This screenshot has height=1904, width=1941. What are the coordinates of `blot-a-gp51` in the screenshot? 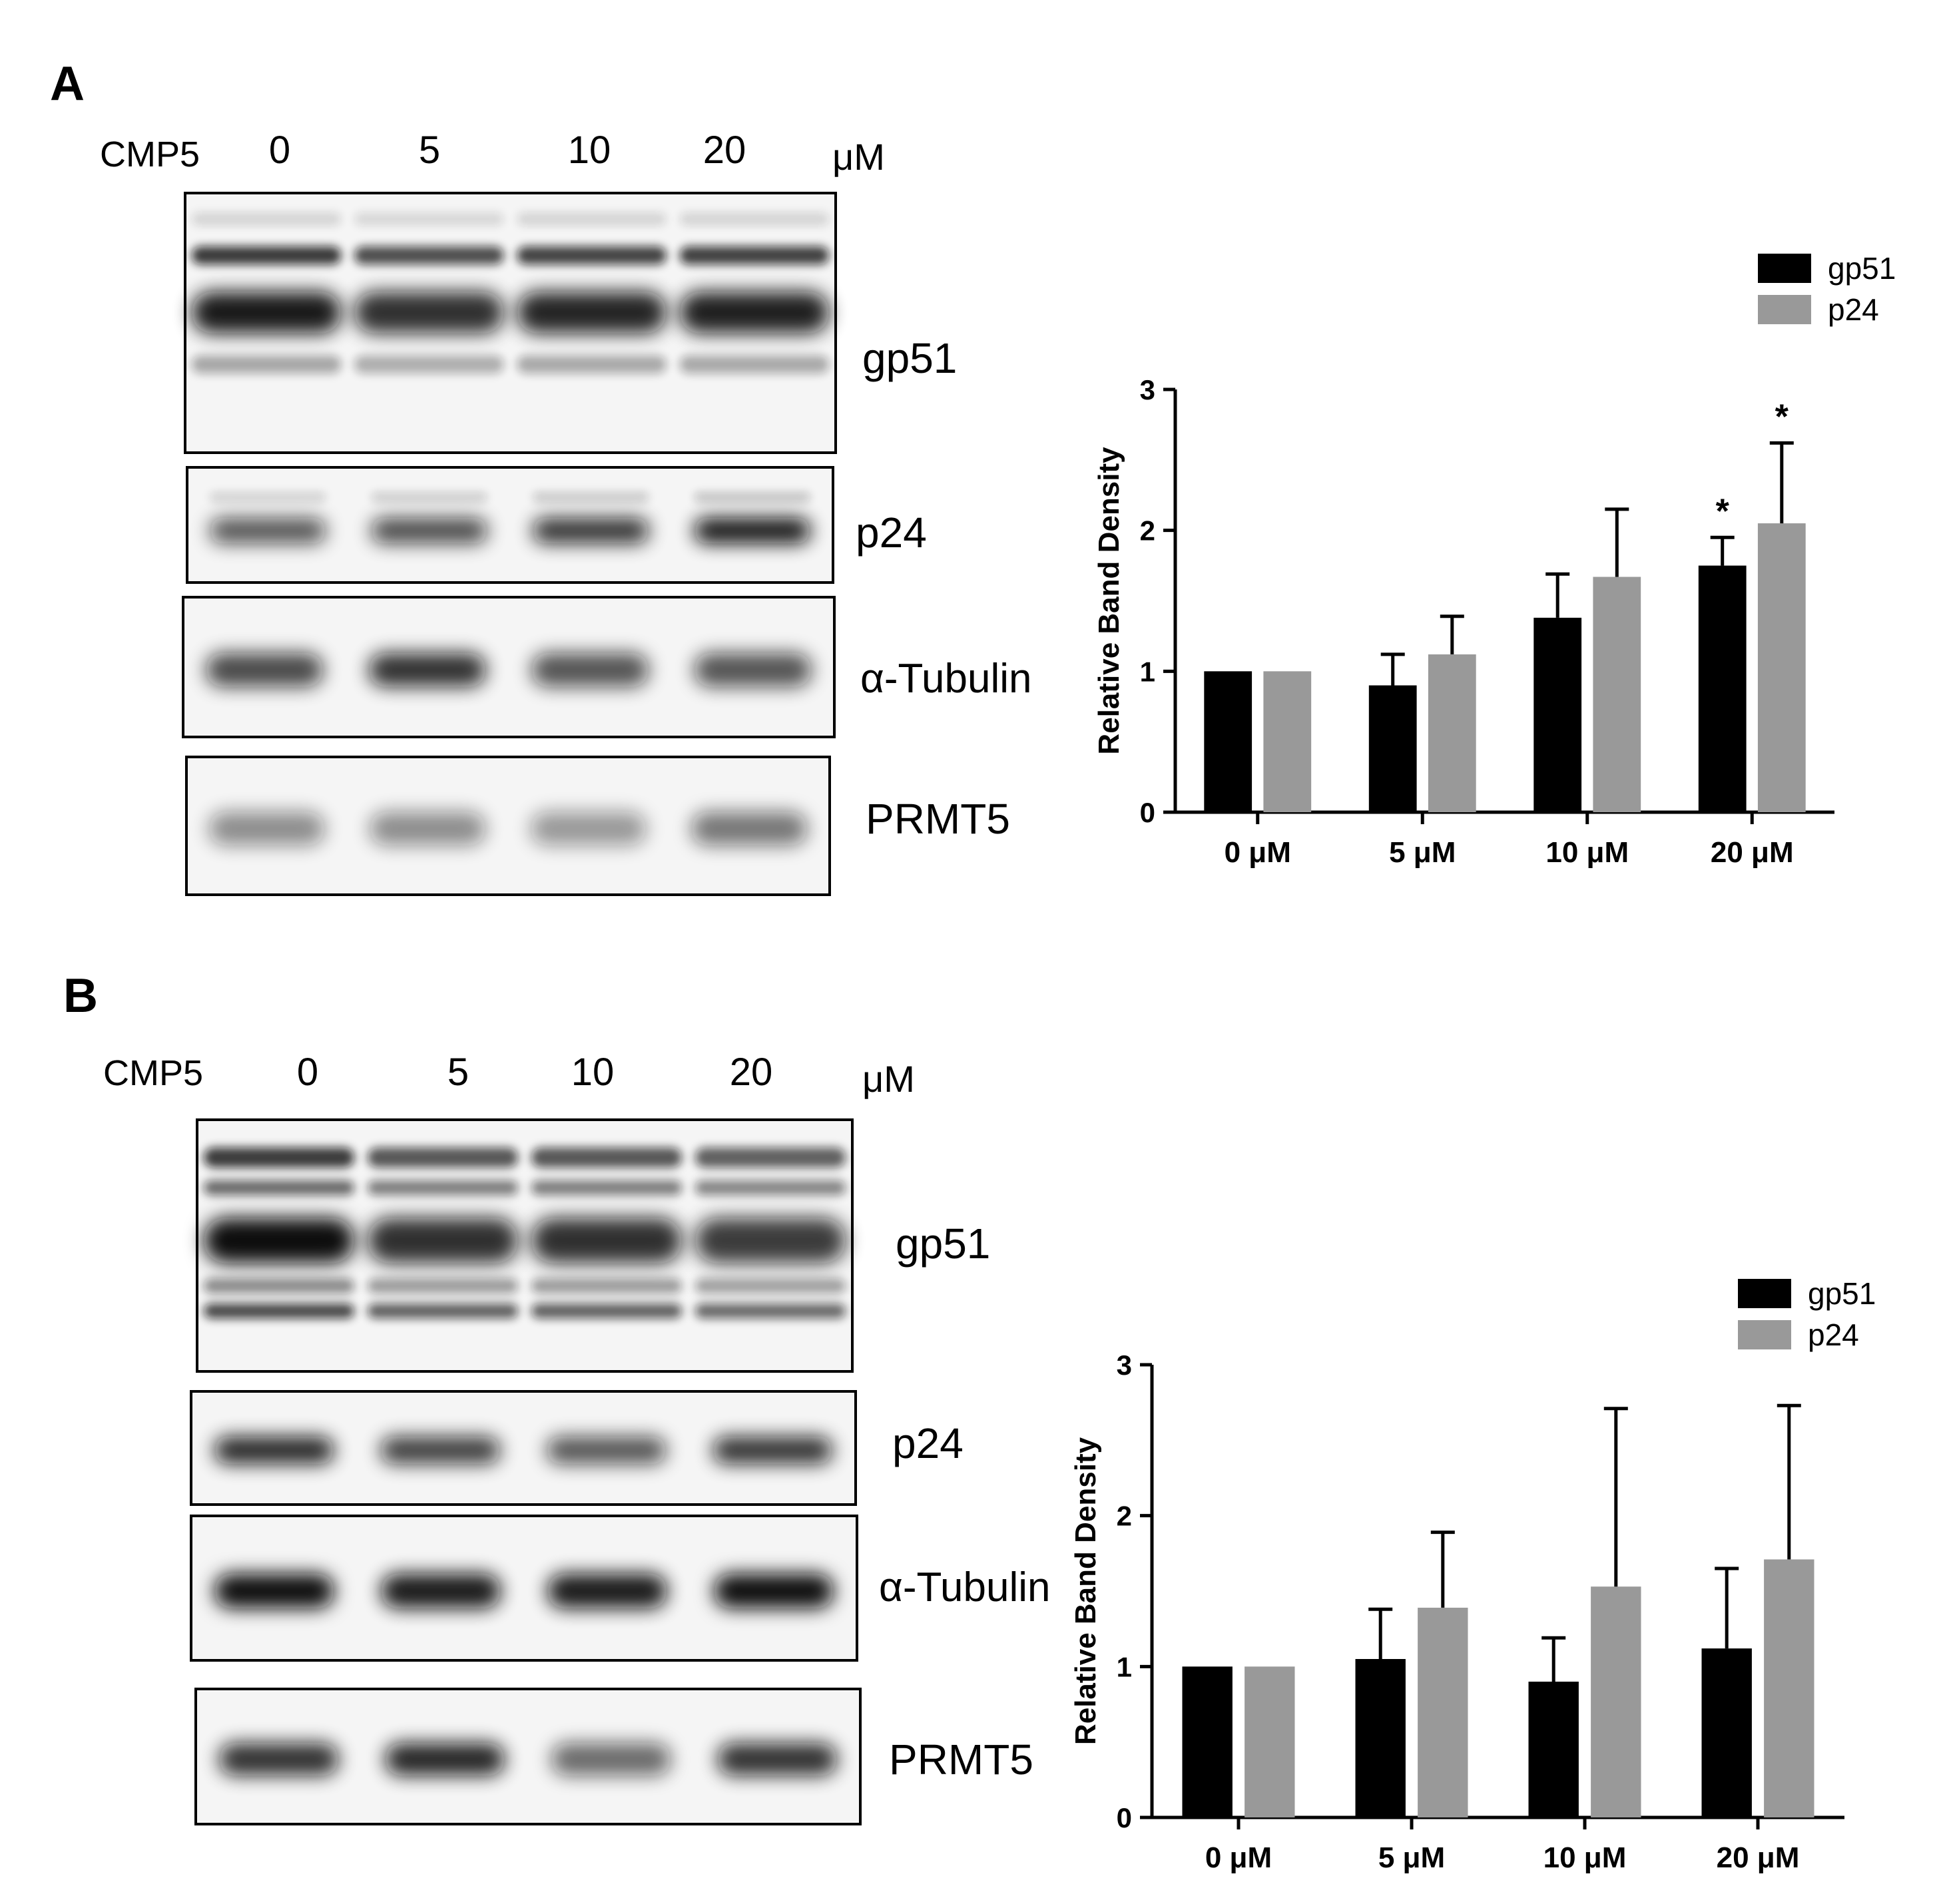 It's located at (510, 323).